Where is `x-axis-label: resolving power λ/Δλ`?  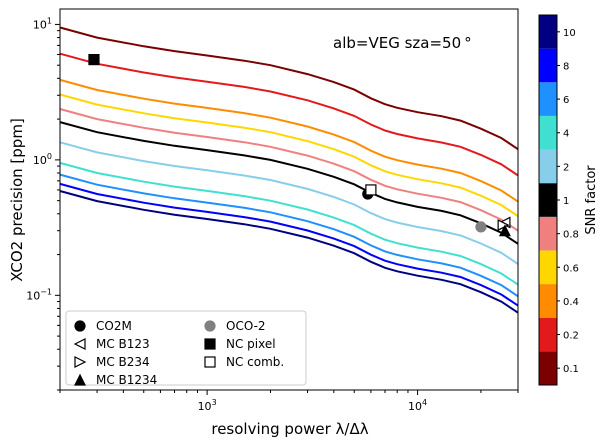
x-axis-label: resolving power λ/Δλ is located at coordinates (289, 429).